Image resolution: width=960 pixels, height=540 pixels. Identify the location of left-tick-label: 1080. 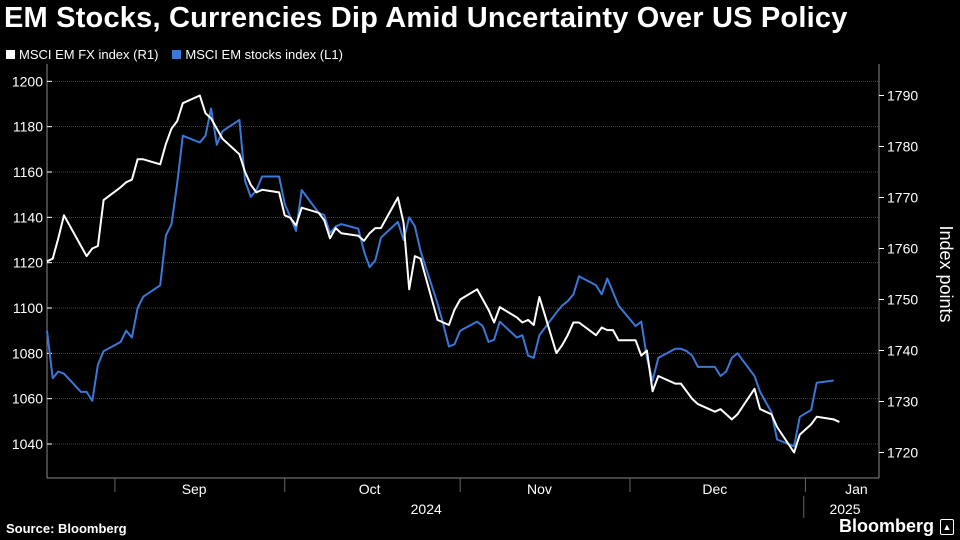
(27, 353).